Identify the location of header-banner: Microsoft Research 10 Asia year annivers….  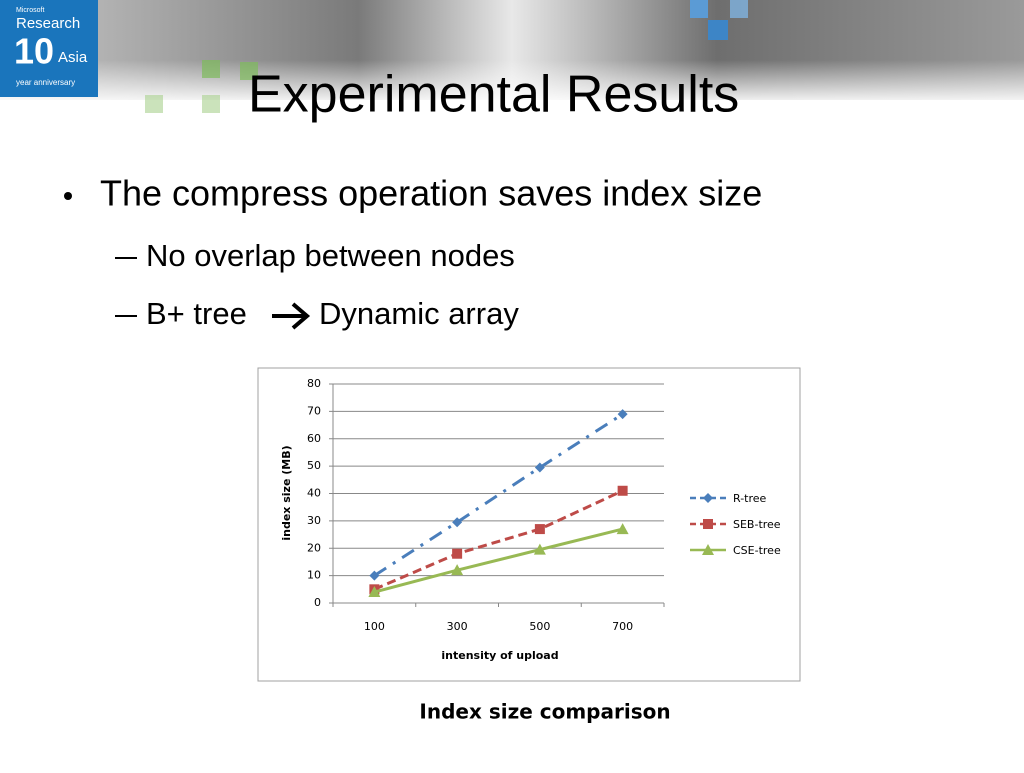
(512, 56).